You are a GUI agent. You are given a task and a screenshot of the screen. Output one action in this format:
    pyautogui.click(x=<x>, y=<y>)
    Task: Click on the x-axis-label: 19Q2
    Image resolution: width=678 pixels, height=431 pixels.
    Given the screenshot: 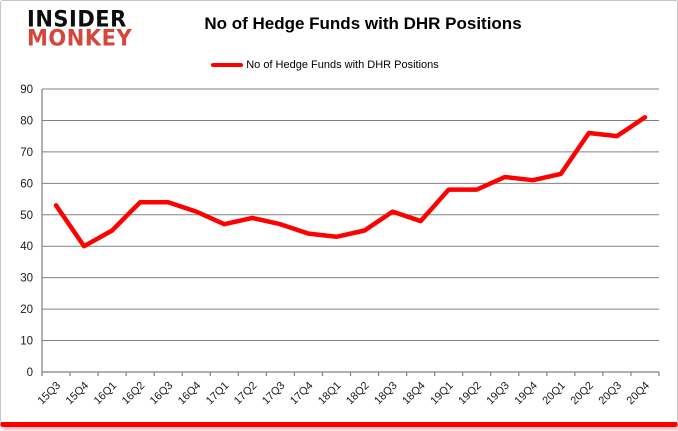 What is the action you would take?
    pyautogui.click(x=470, y=394)
    